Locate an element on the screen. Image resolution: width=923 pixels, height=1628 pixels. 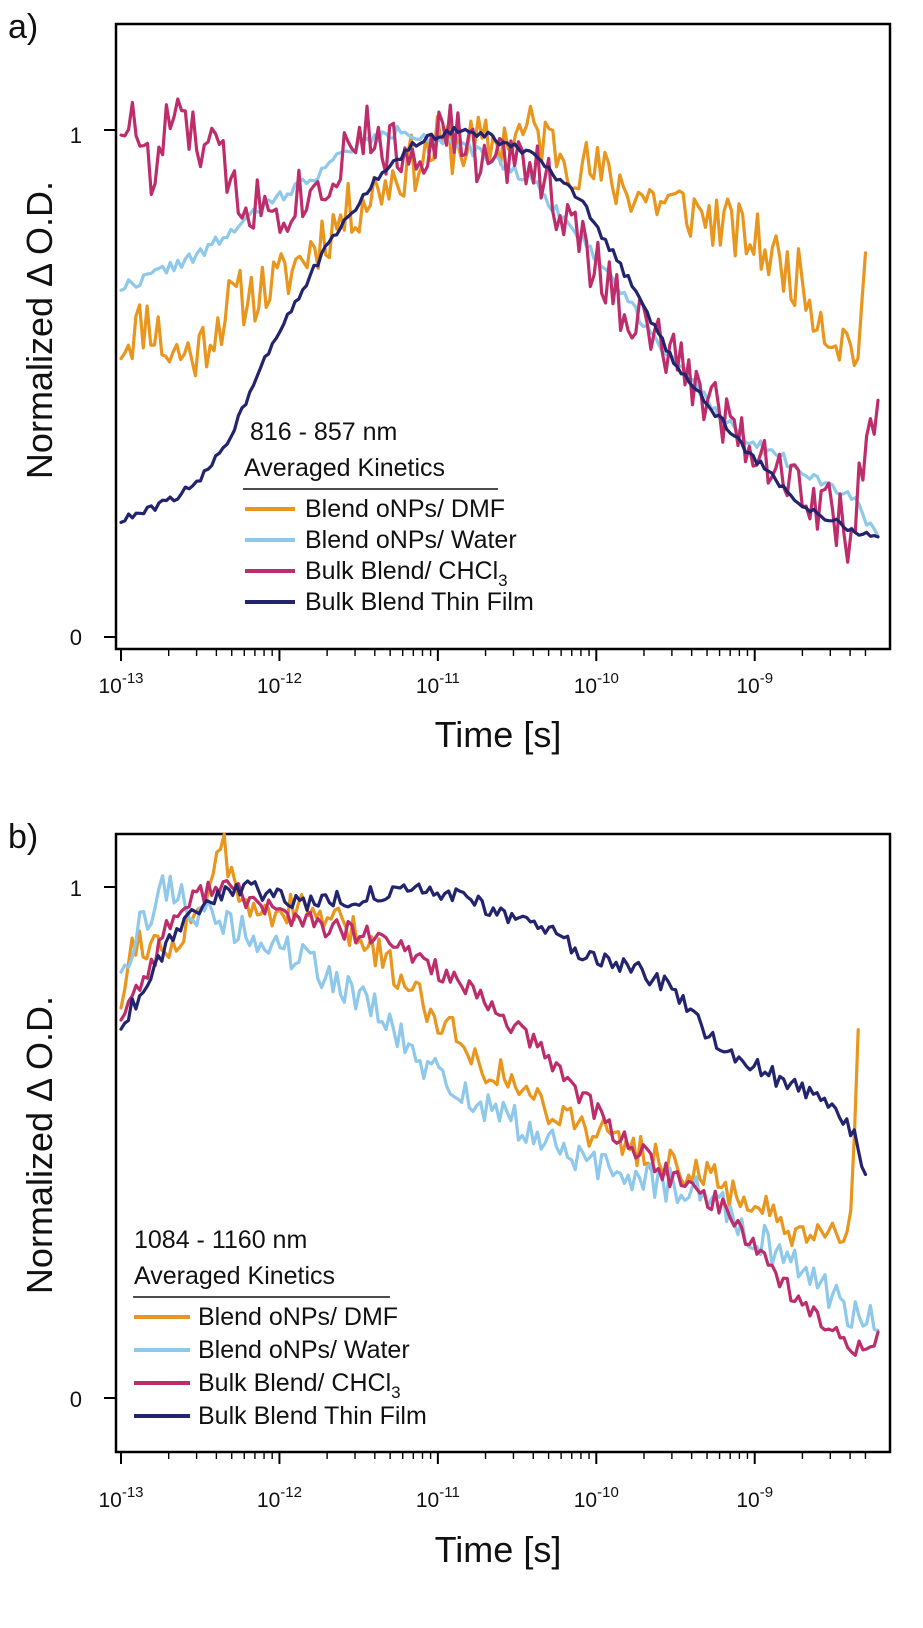
panel-a-label: a) is located at coordinates (23, 27).